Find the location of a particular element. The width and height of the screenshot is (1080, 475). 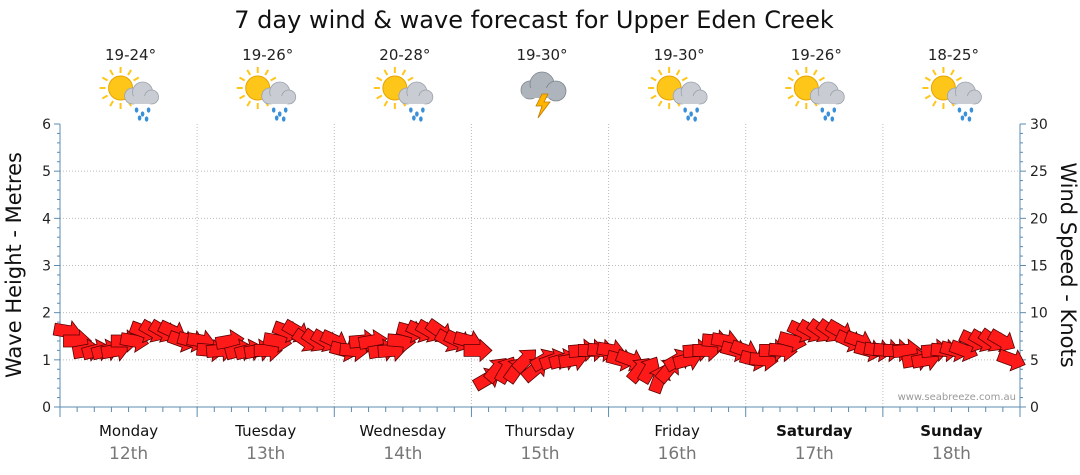

lightning-bolt is located at coordinates (543, 106).